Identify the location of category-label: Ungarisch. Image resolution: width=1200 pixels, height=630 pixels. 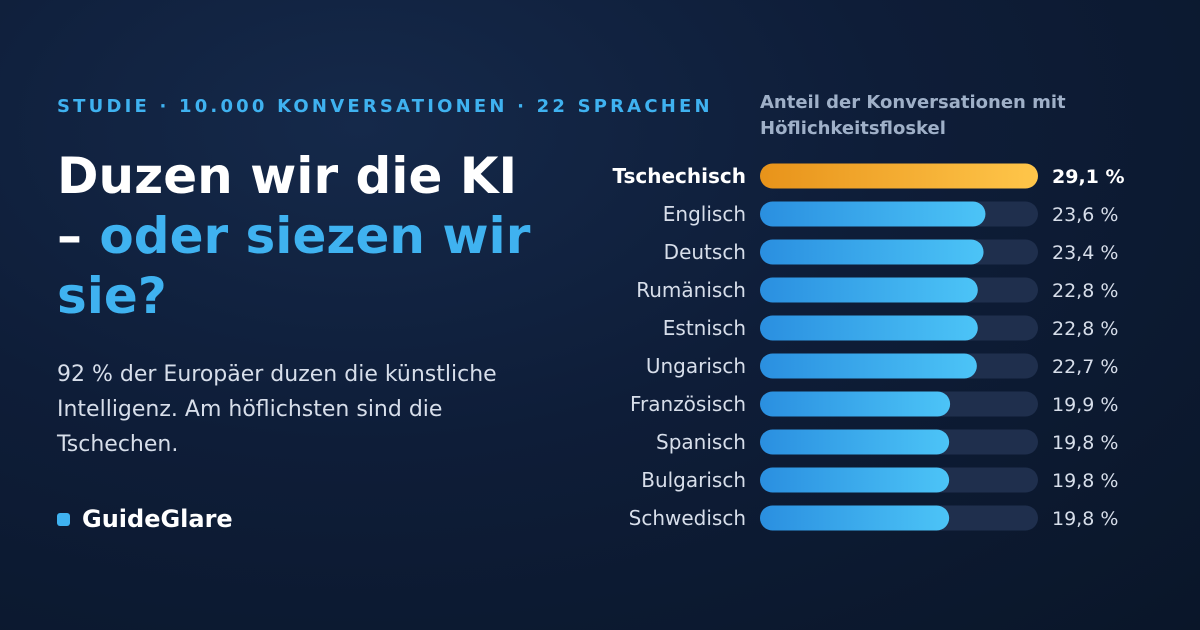
(696, 366).